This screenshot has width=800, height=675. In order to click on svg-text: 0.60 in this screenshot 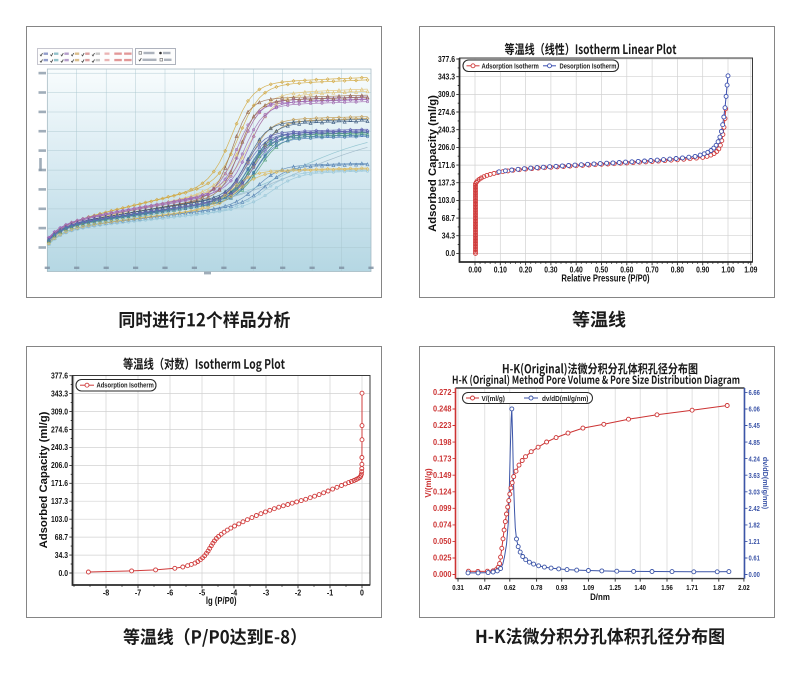, I will do `click(627, 270)`.